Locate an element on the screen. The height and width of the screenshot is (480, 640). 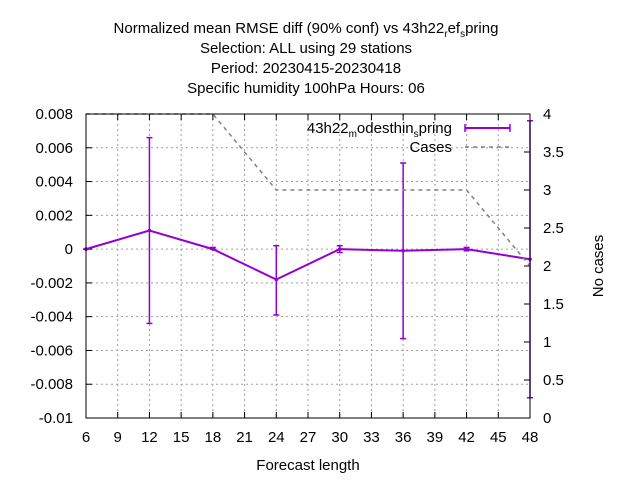
x-tick-label: 27 is located at coordinates (308, 437).